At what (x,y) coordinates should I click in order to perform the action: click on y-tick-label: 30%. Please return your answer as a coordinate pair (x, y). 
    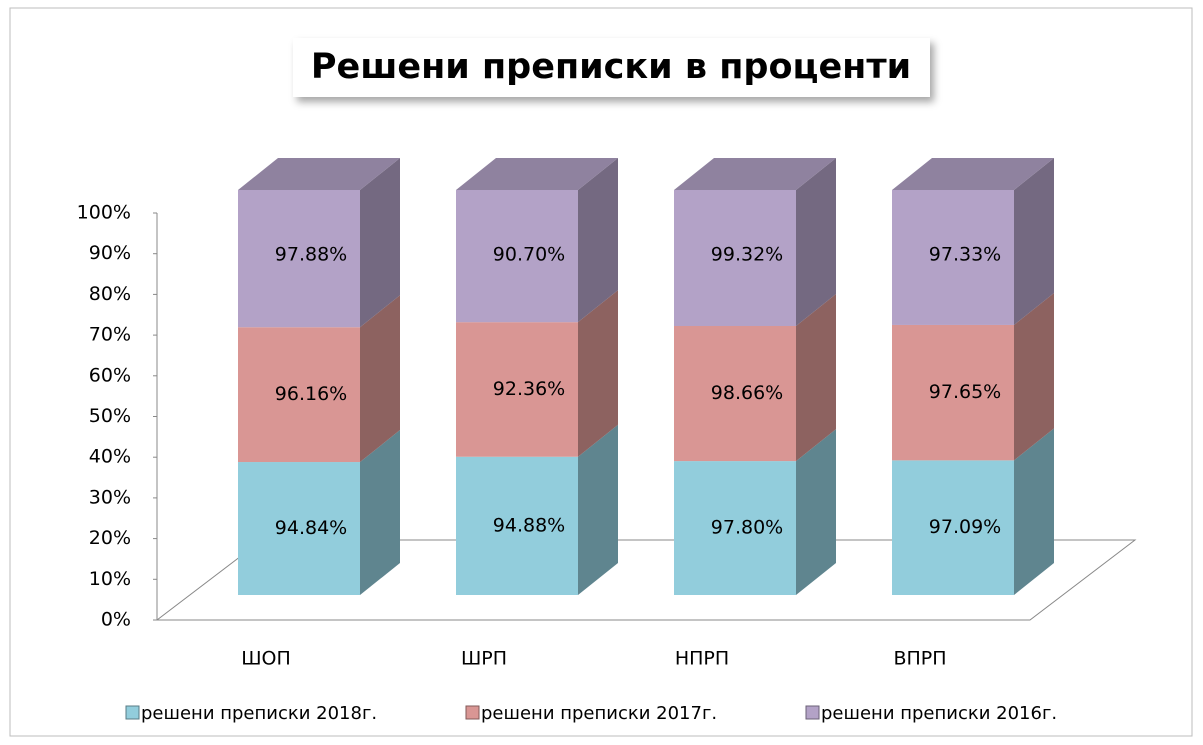
    Looking at the image, I should click on (110, 497).